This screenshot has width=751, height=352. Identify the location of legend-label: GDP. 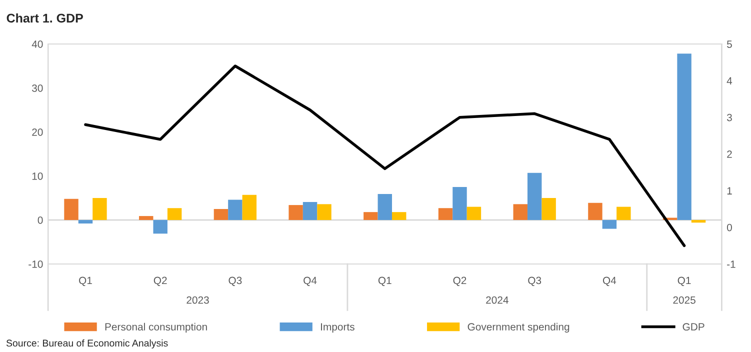
(693, 327).